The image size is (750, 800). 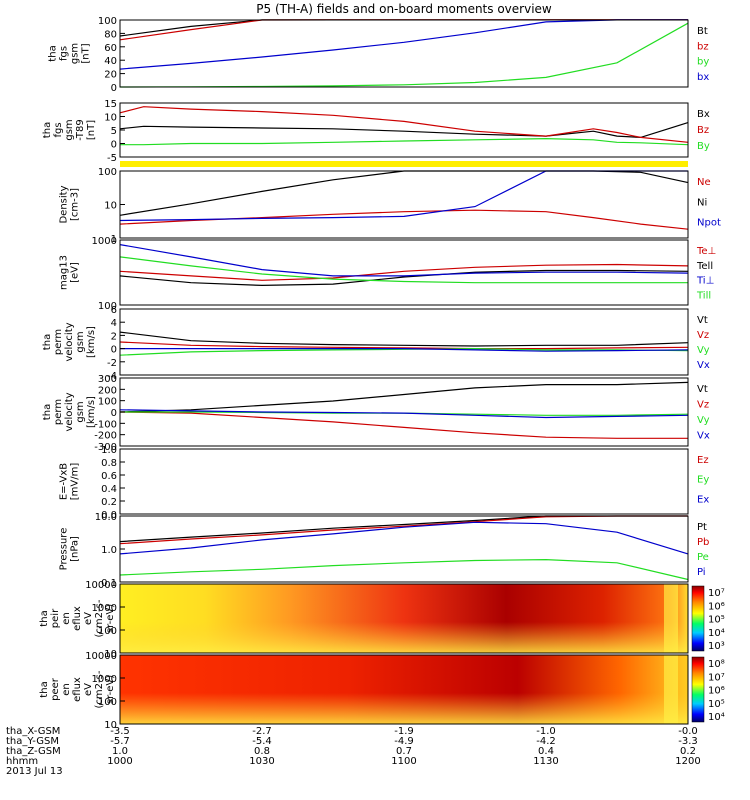 What do you see at coordinates (105, 424) in the screenshot?
I see `y-tick-label: -100` at bounding box center [105, 424].